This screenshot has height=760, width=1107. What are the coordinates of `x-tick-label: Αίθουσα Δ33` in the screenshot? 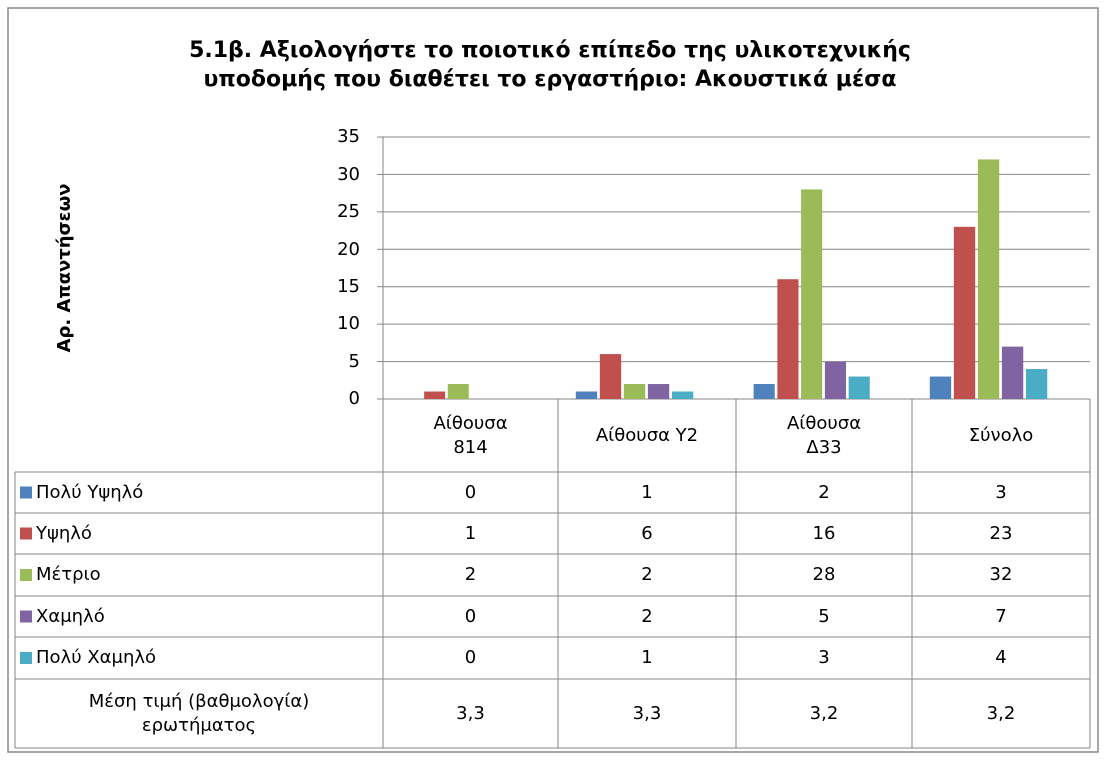 It's located at (824, 435).